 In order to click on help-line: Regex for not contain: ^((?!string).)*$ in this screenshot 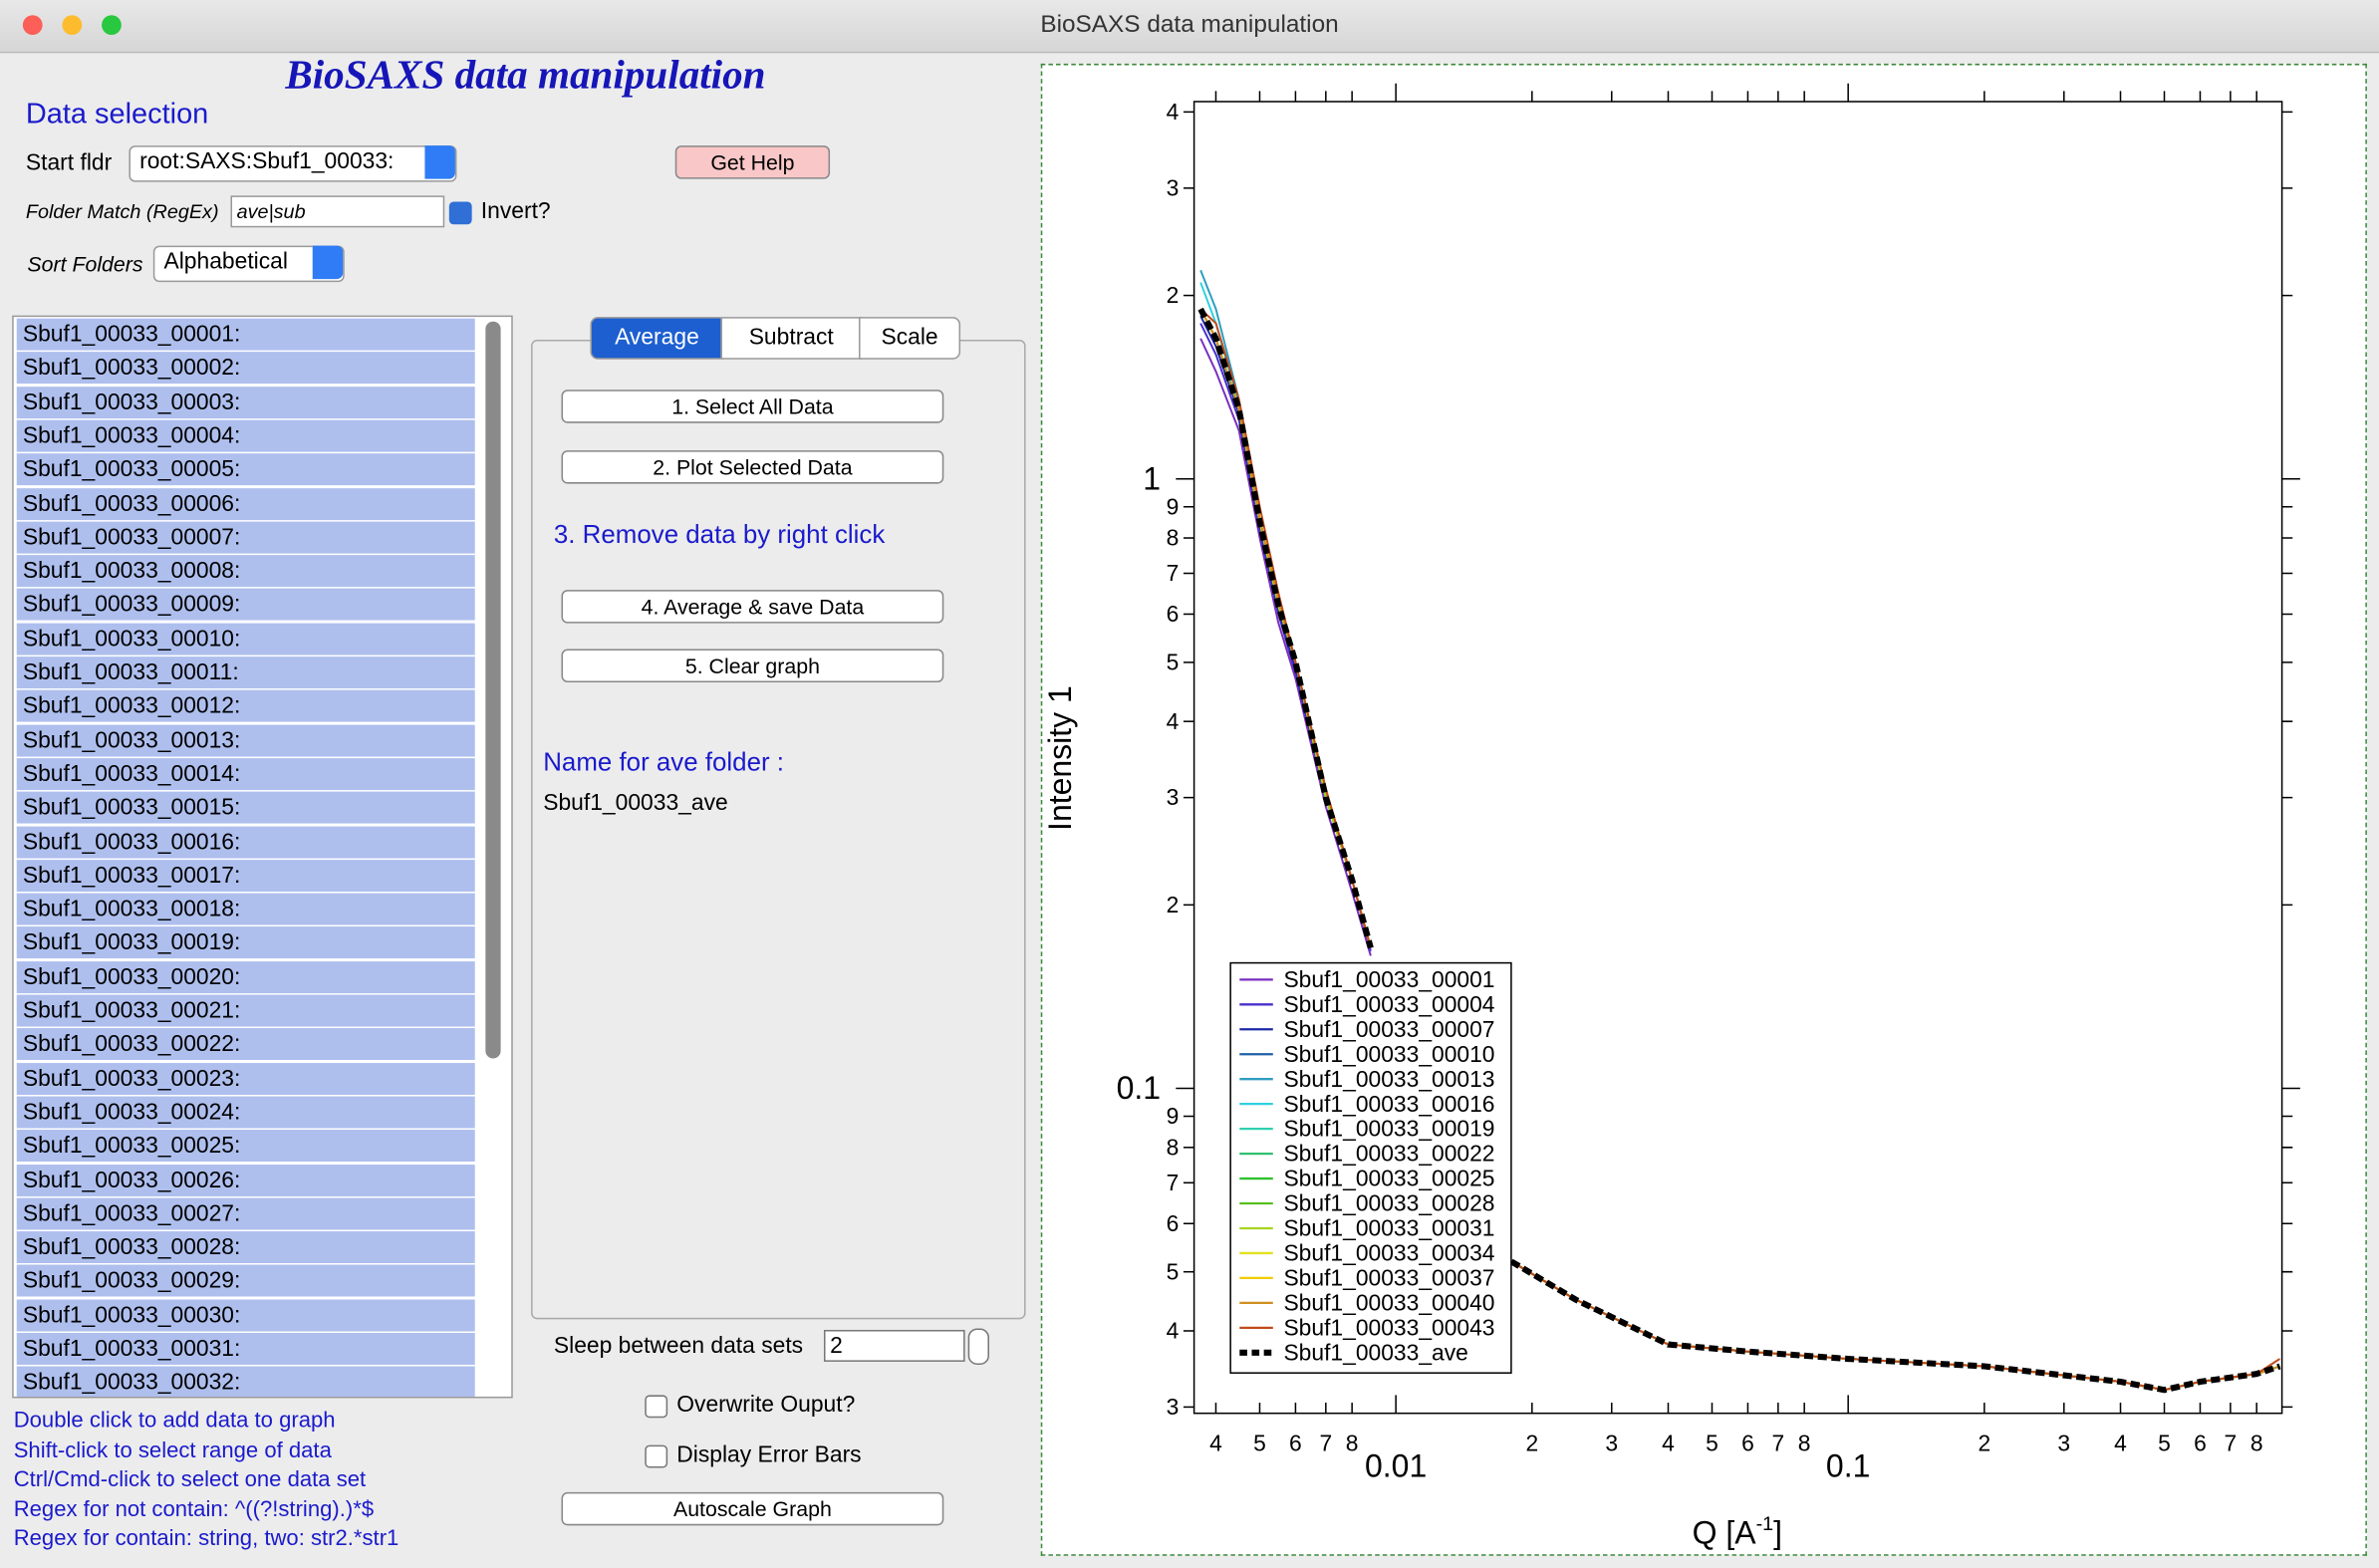, I will do `click(194, 1509)`.